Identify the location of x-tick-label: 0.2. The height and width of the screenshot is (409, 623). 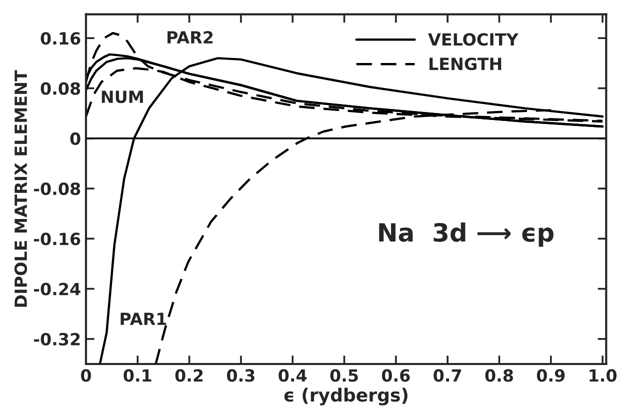
(189, 375).